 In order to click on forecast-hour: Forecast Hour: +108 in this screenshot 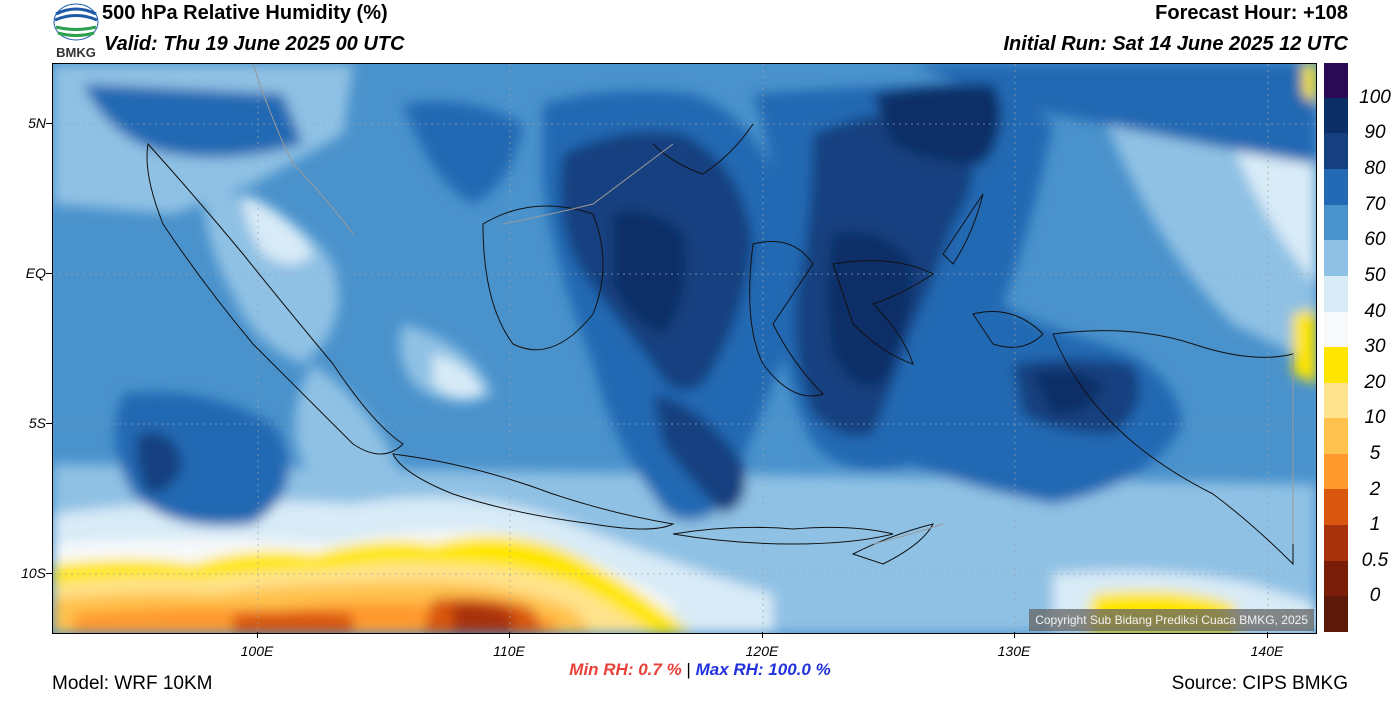, I will do `click(1251, 13)`.